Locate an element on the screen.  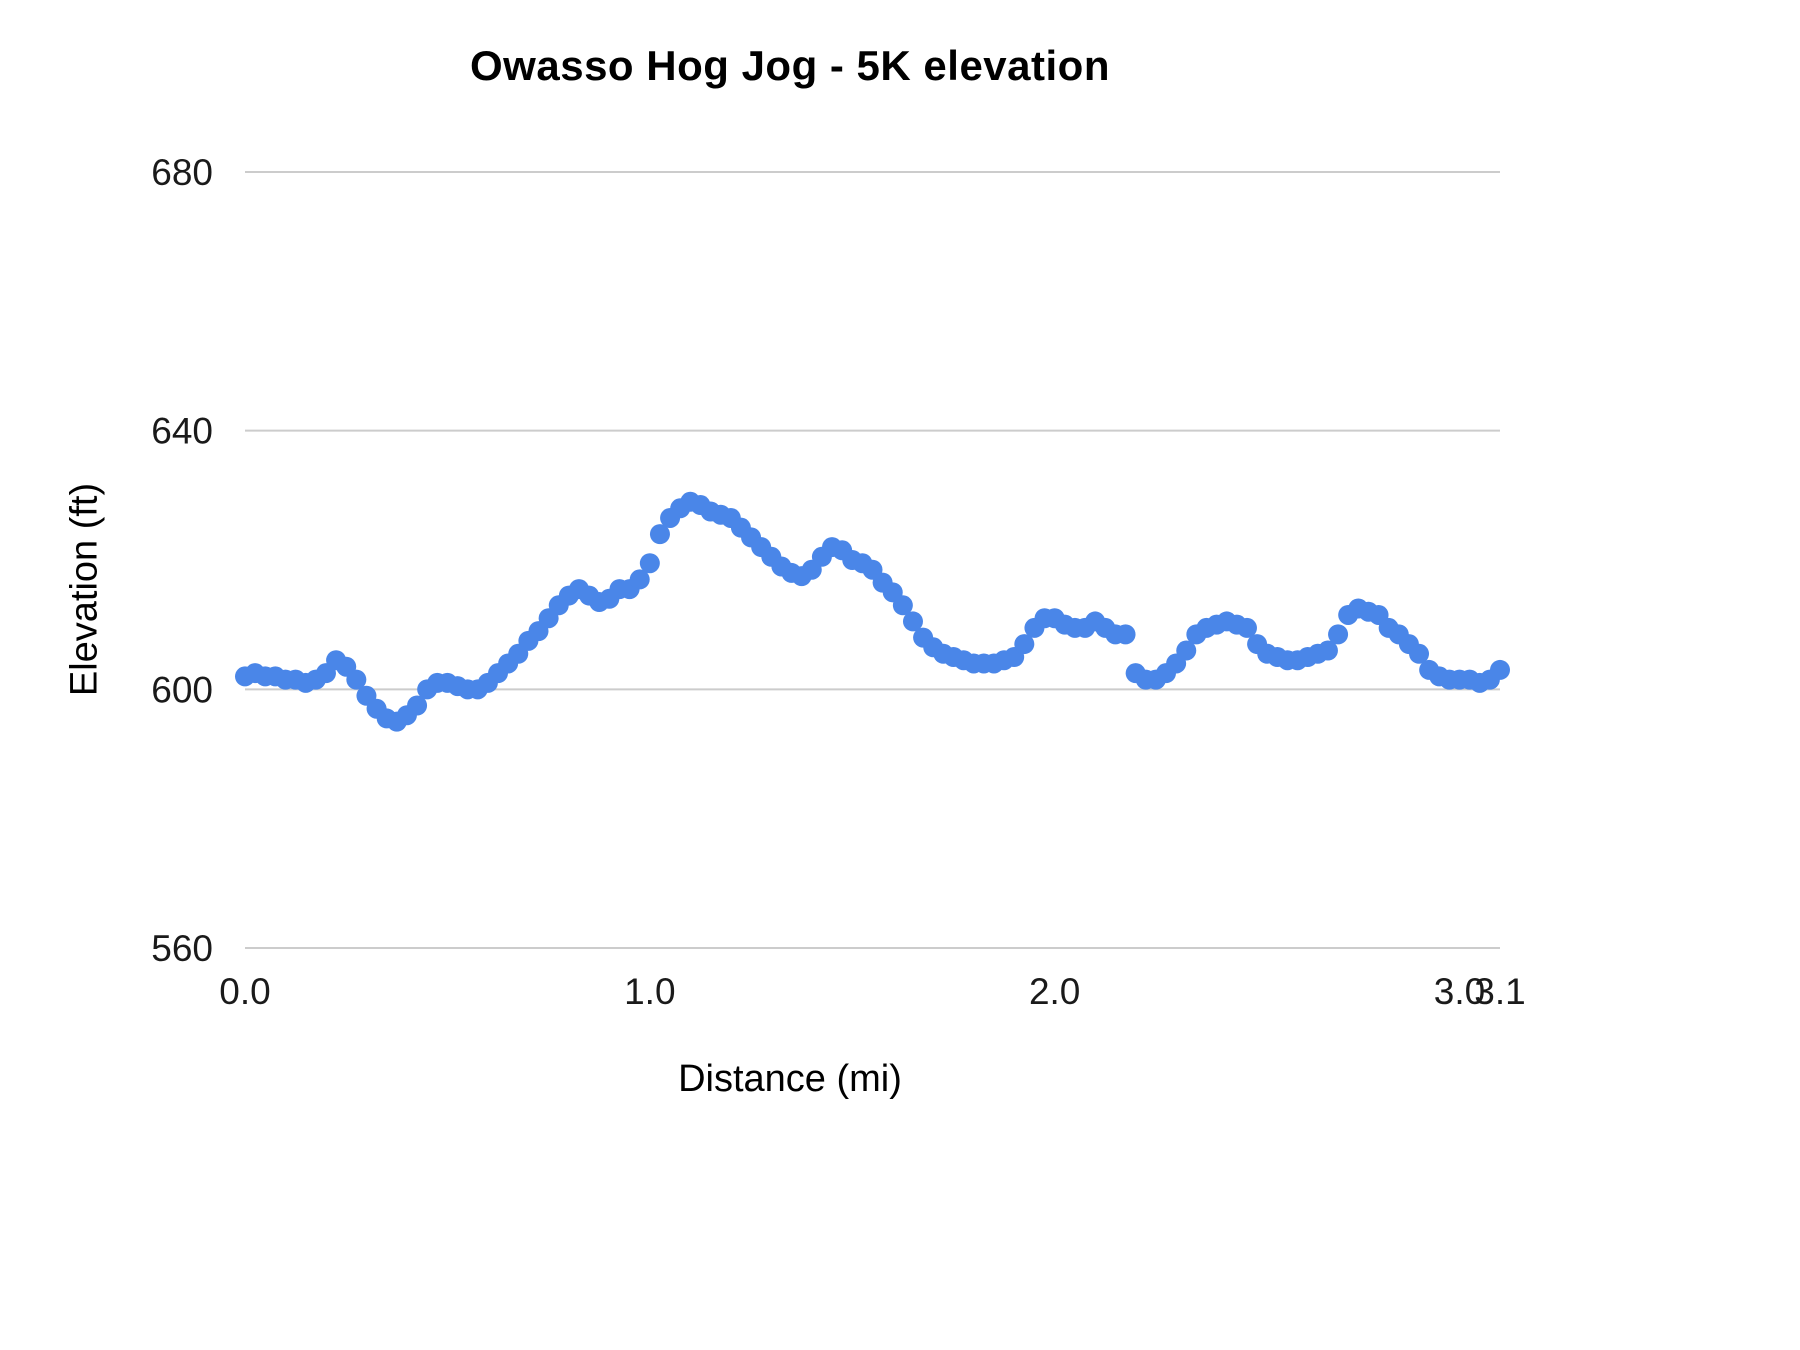
x-tick-label: 2.0 is located at coordinates (1054, 991).